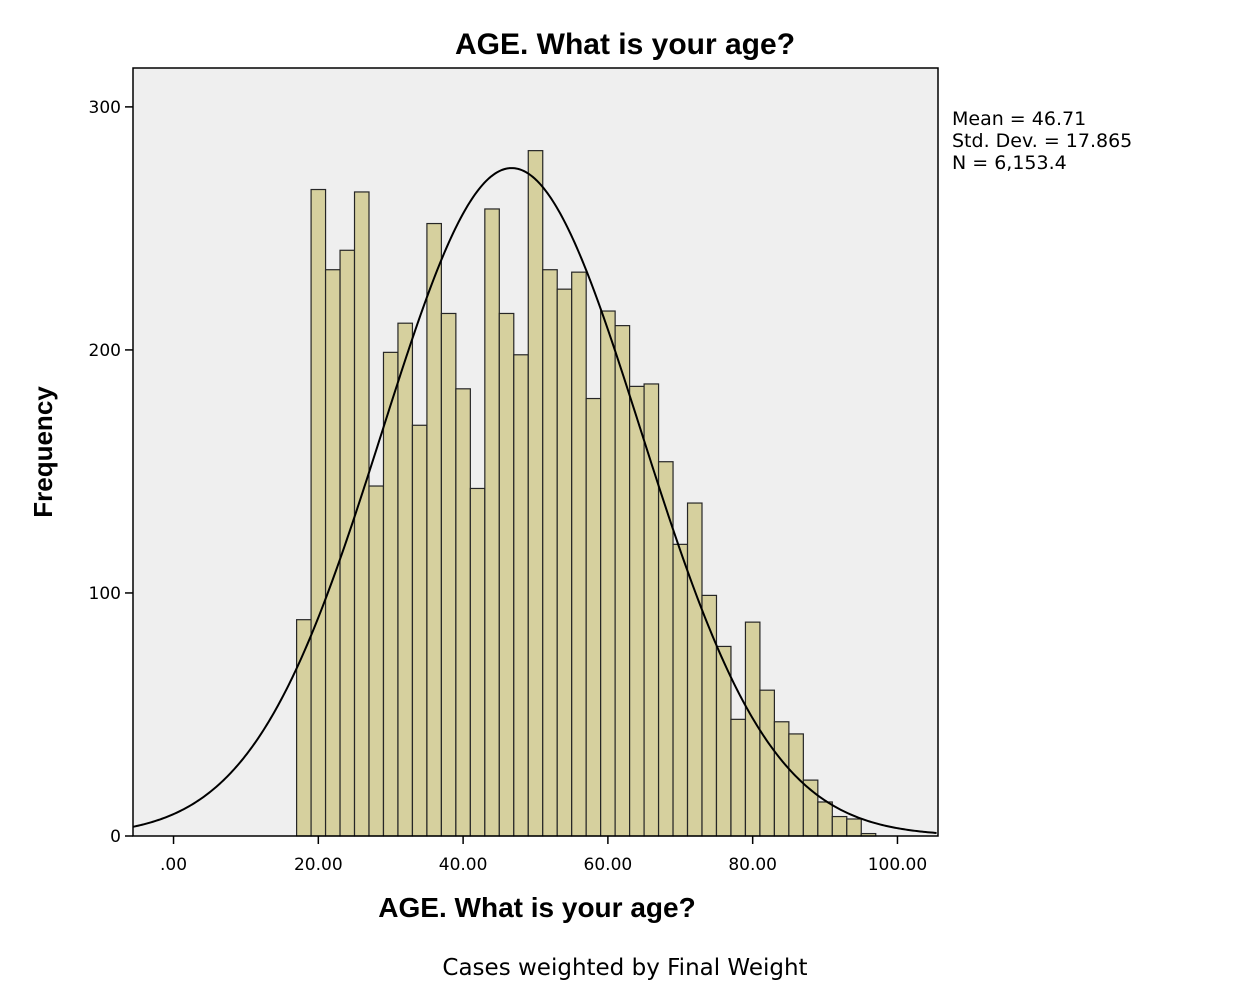 This screenshot has height=1000, width=1250. What do you see at coordinates (608, 865) in the screenshot?
I see `x-tick-label: 60.00` at bounding box center [608, 865].